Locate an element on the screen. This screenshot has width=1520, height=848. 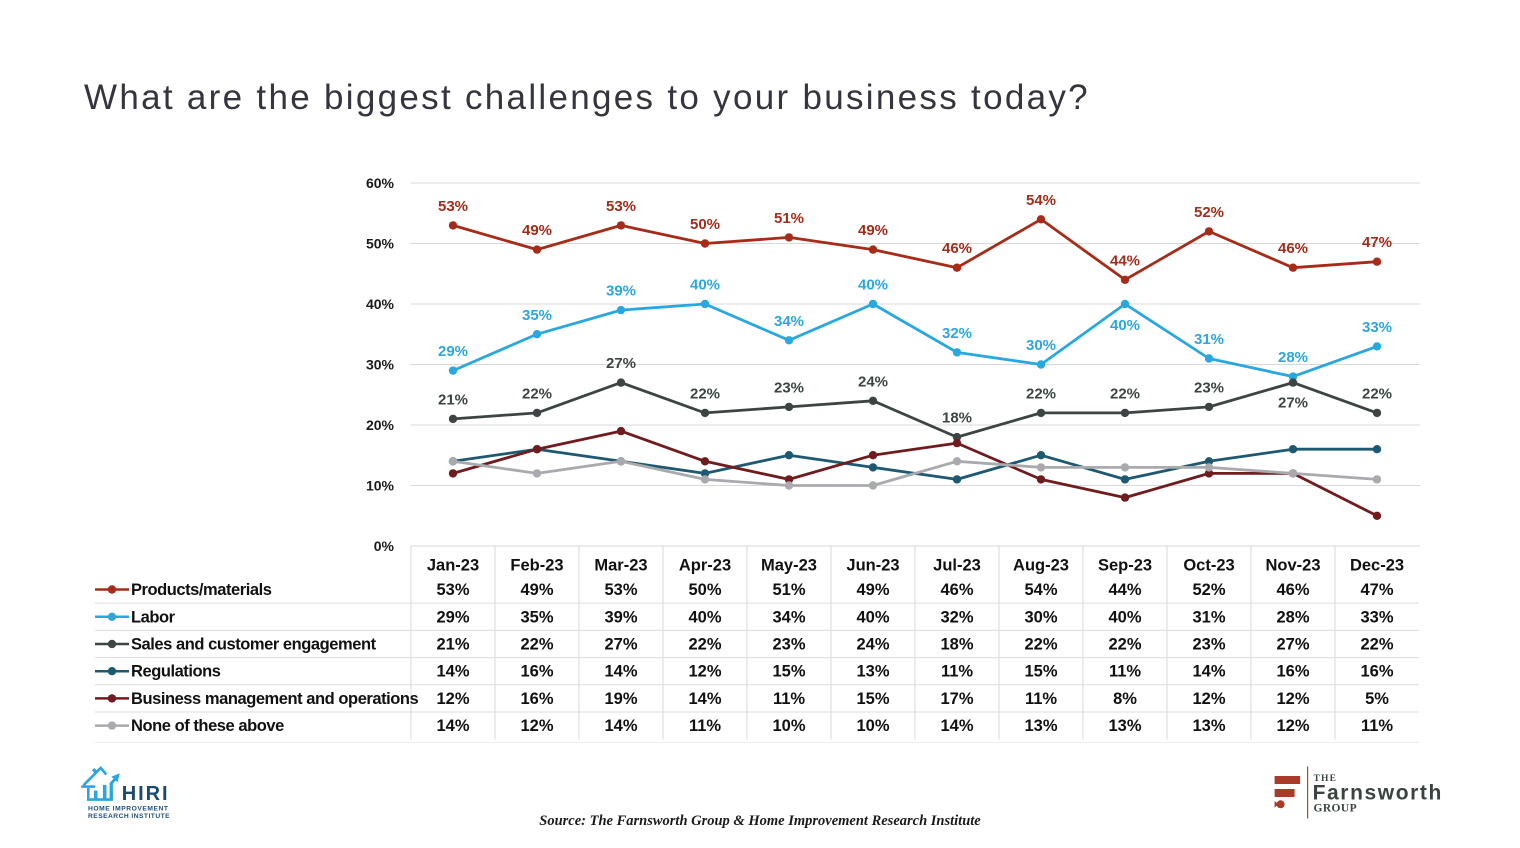
svg-text: Jun-23 is located at coordinates (872, 566).